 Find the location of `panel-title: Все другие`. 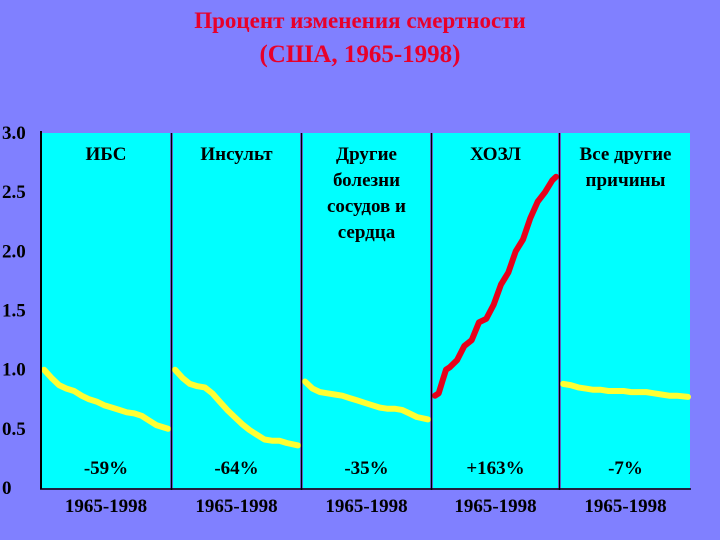

panel-title: Все другие is located at coordinates (626, 154).